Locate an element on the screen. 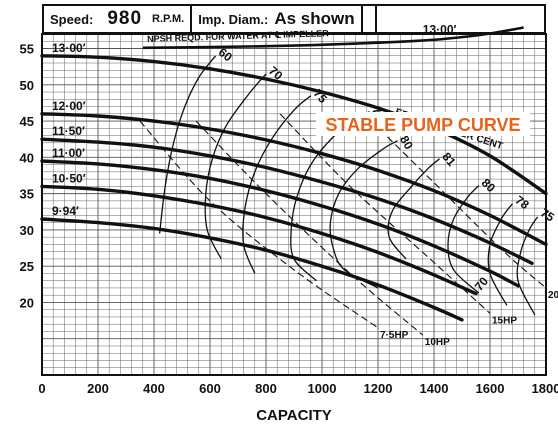  head-label: 9·94′ is located at coordinates (65, 211).